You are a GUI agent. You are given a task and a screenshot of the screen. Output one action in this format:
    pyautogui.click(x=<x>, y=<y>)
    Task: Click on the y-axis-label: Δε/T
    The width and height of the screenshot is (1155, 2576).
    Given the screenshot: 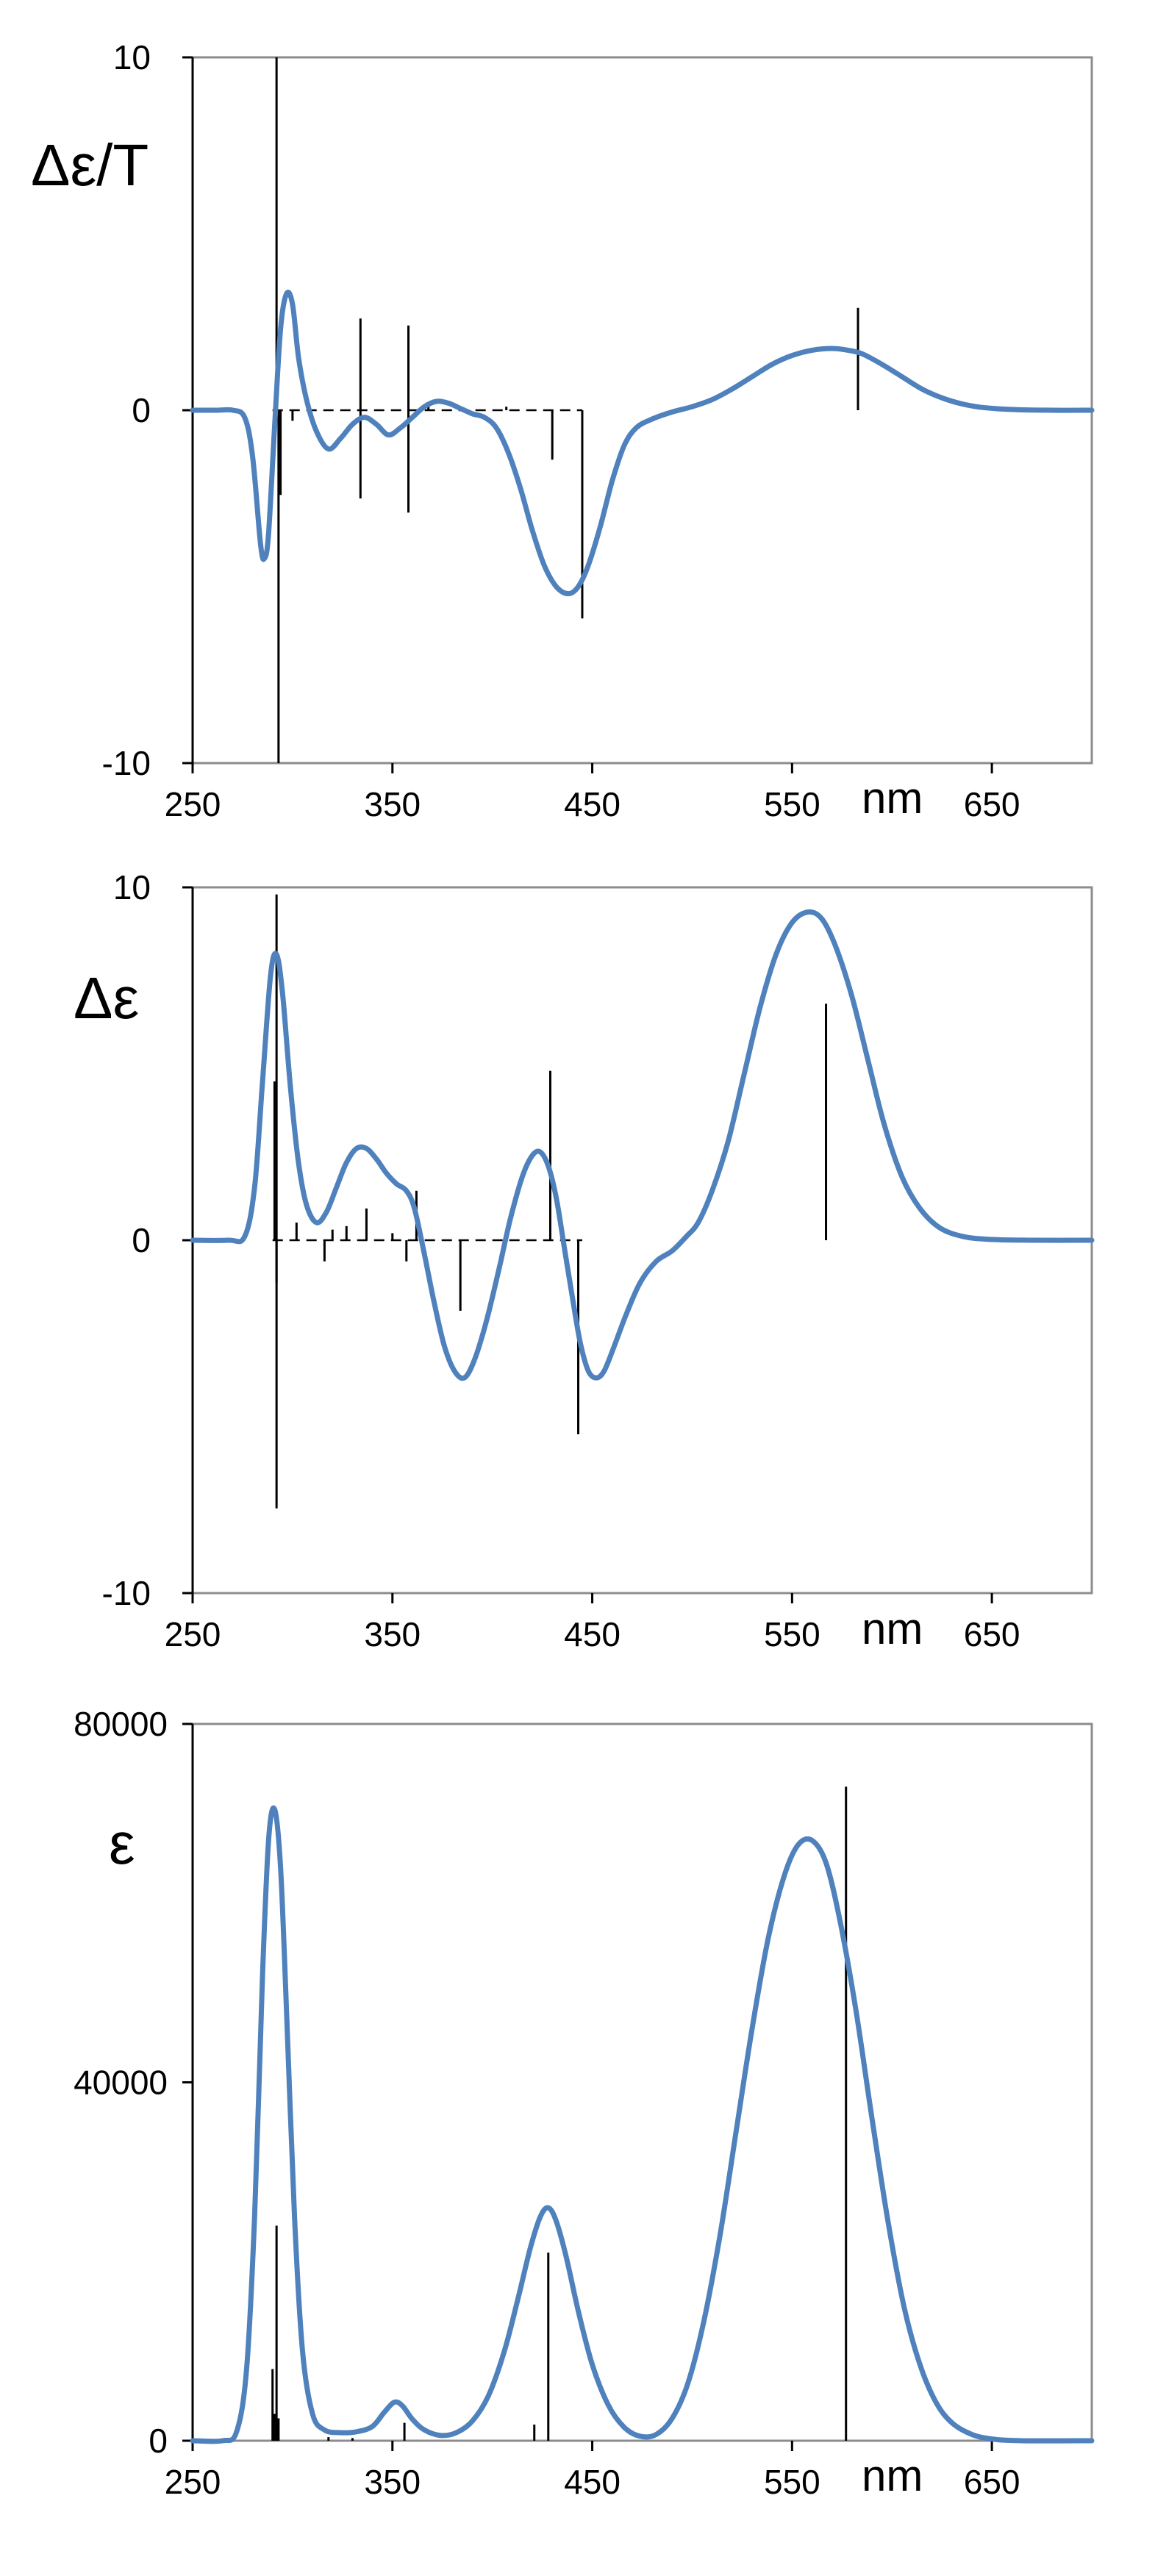 What is the action you would take?
    pyautogui.click(x=90, y=165)
    